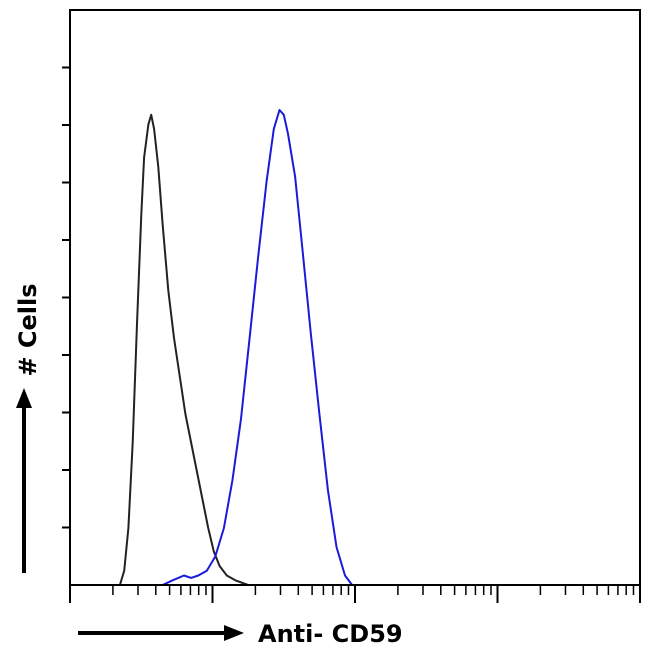  I want to click on y-axis-label: # Cells, so click(28, 329).